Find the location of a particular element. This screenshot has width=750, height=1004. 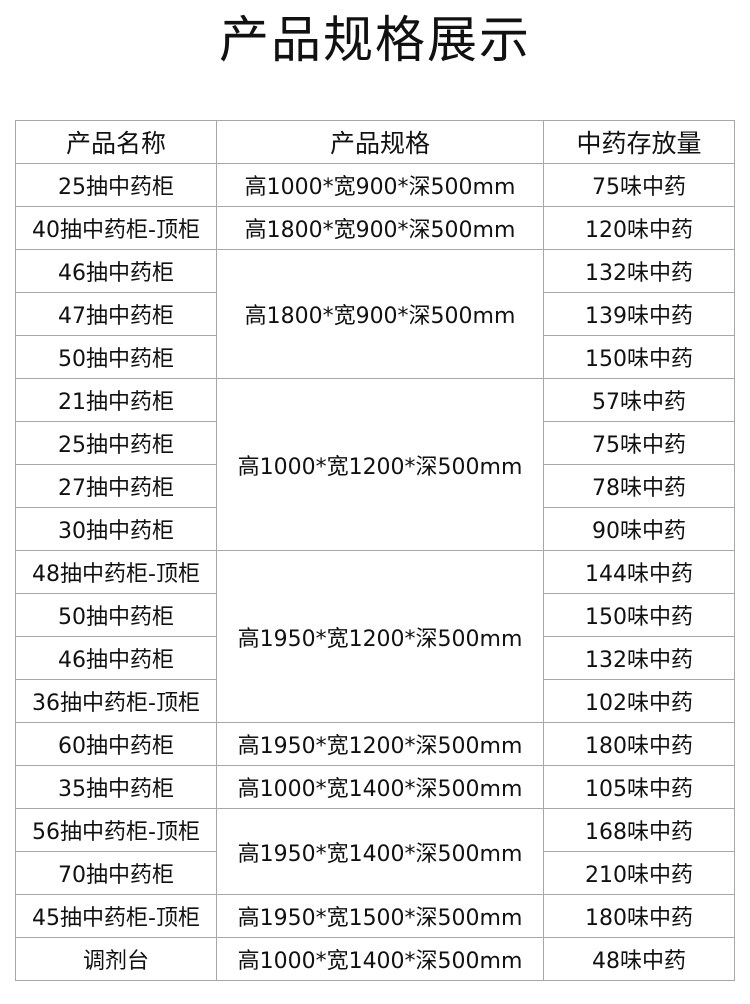

table-row: 35抽中药柜 高1000*宽1400*深500mm 105味中药 is located at coordinates (375, 787).